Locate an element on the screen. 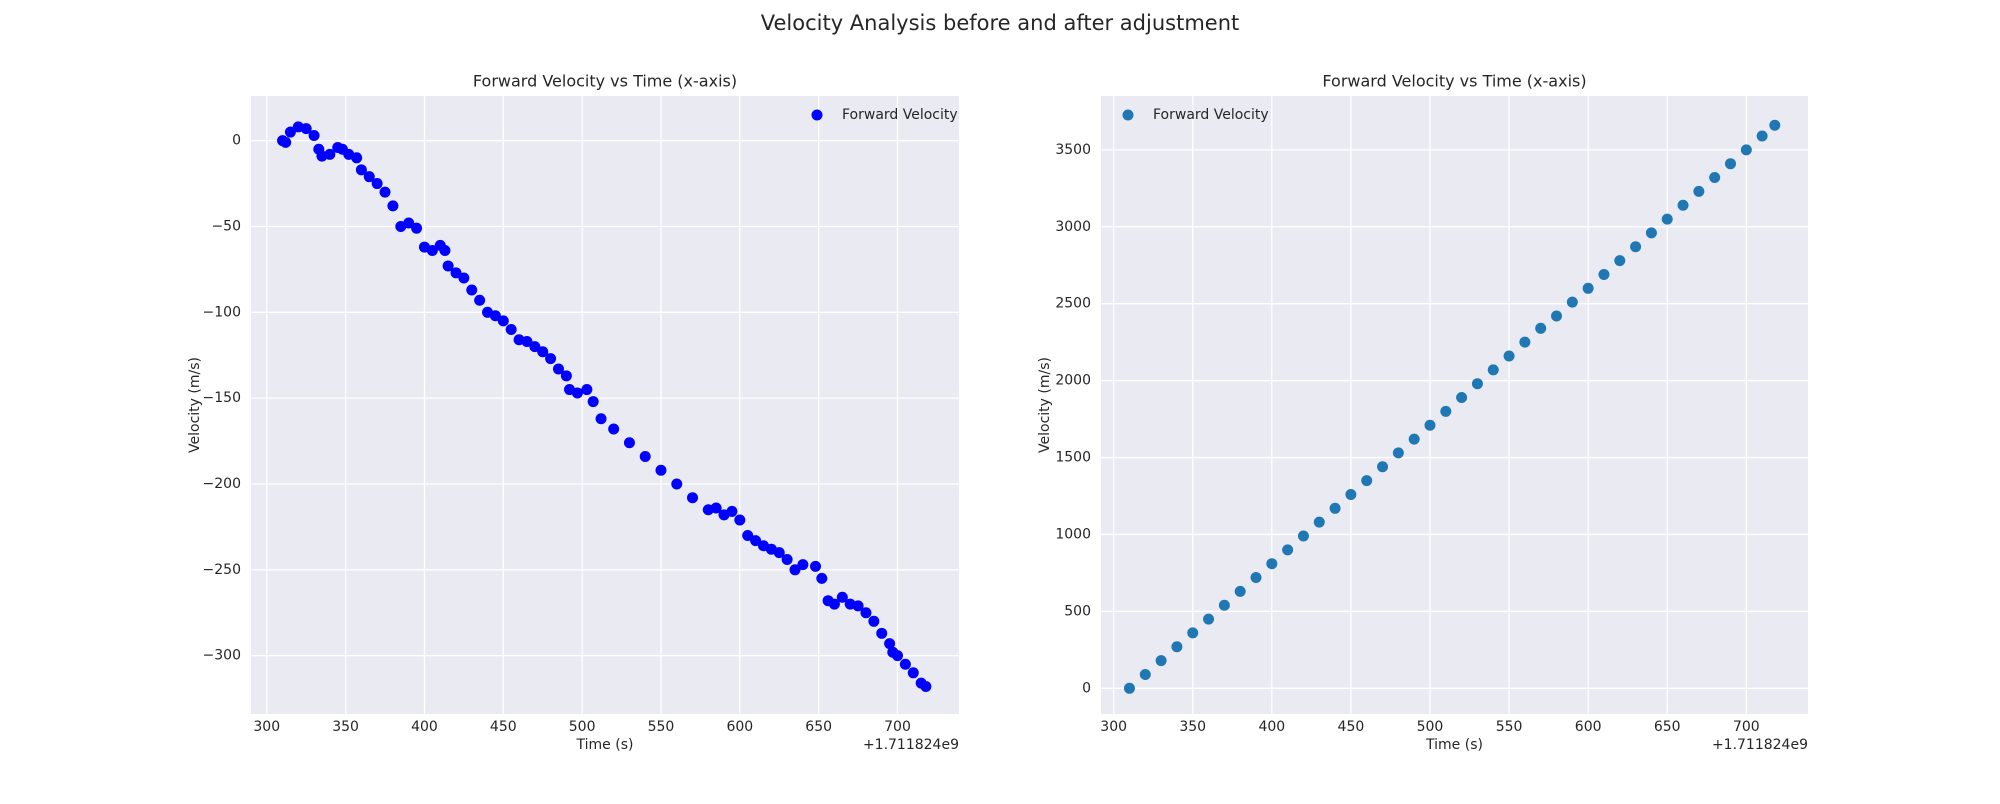 This screenshot has width=2000, height=804. y-tick-label: −150 is located at coordinates (222, 398).